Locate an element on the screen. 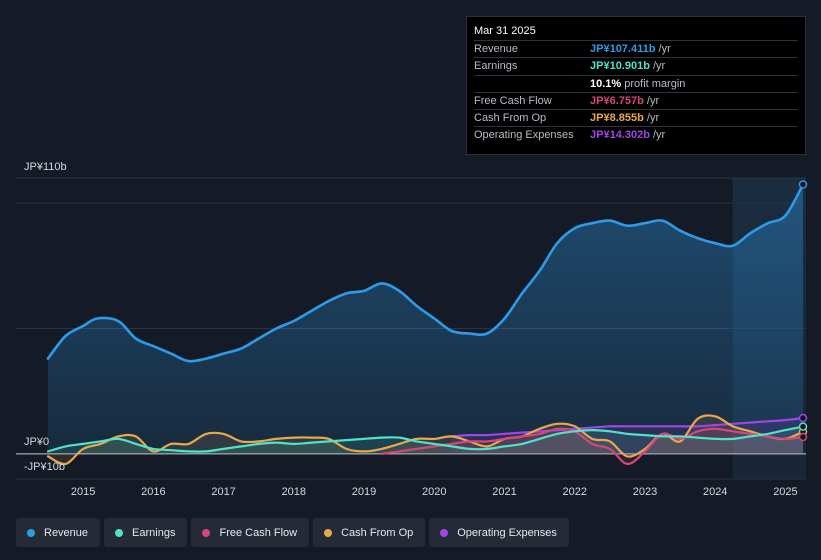 The image size is (821, 560). opex-area is located at coordinates (627, 436).